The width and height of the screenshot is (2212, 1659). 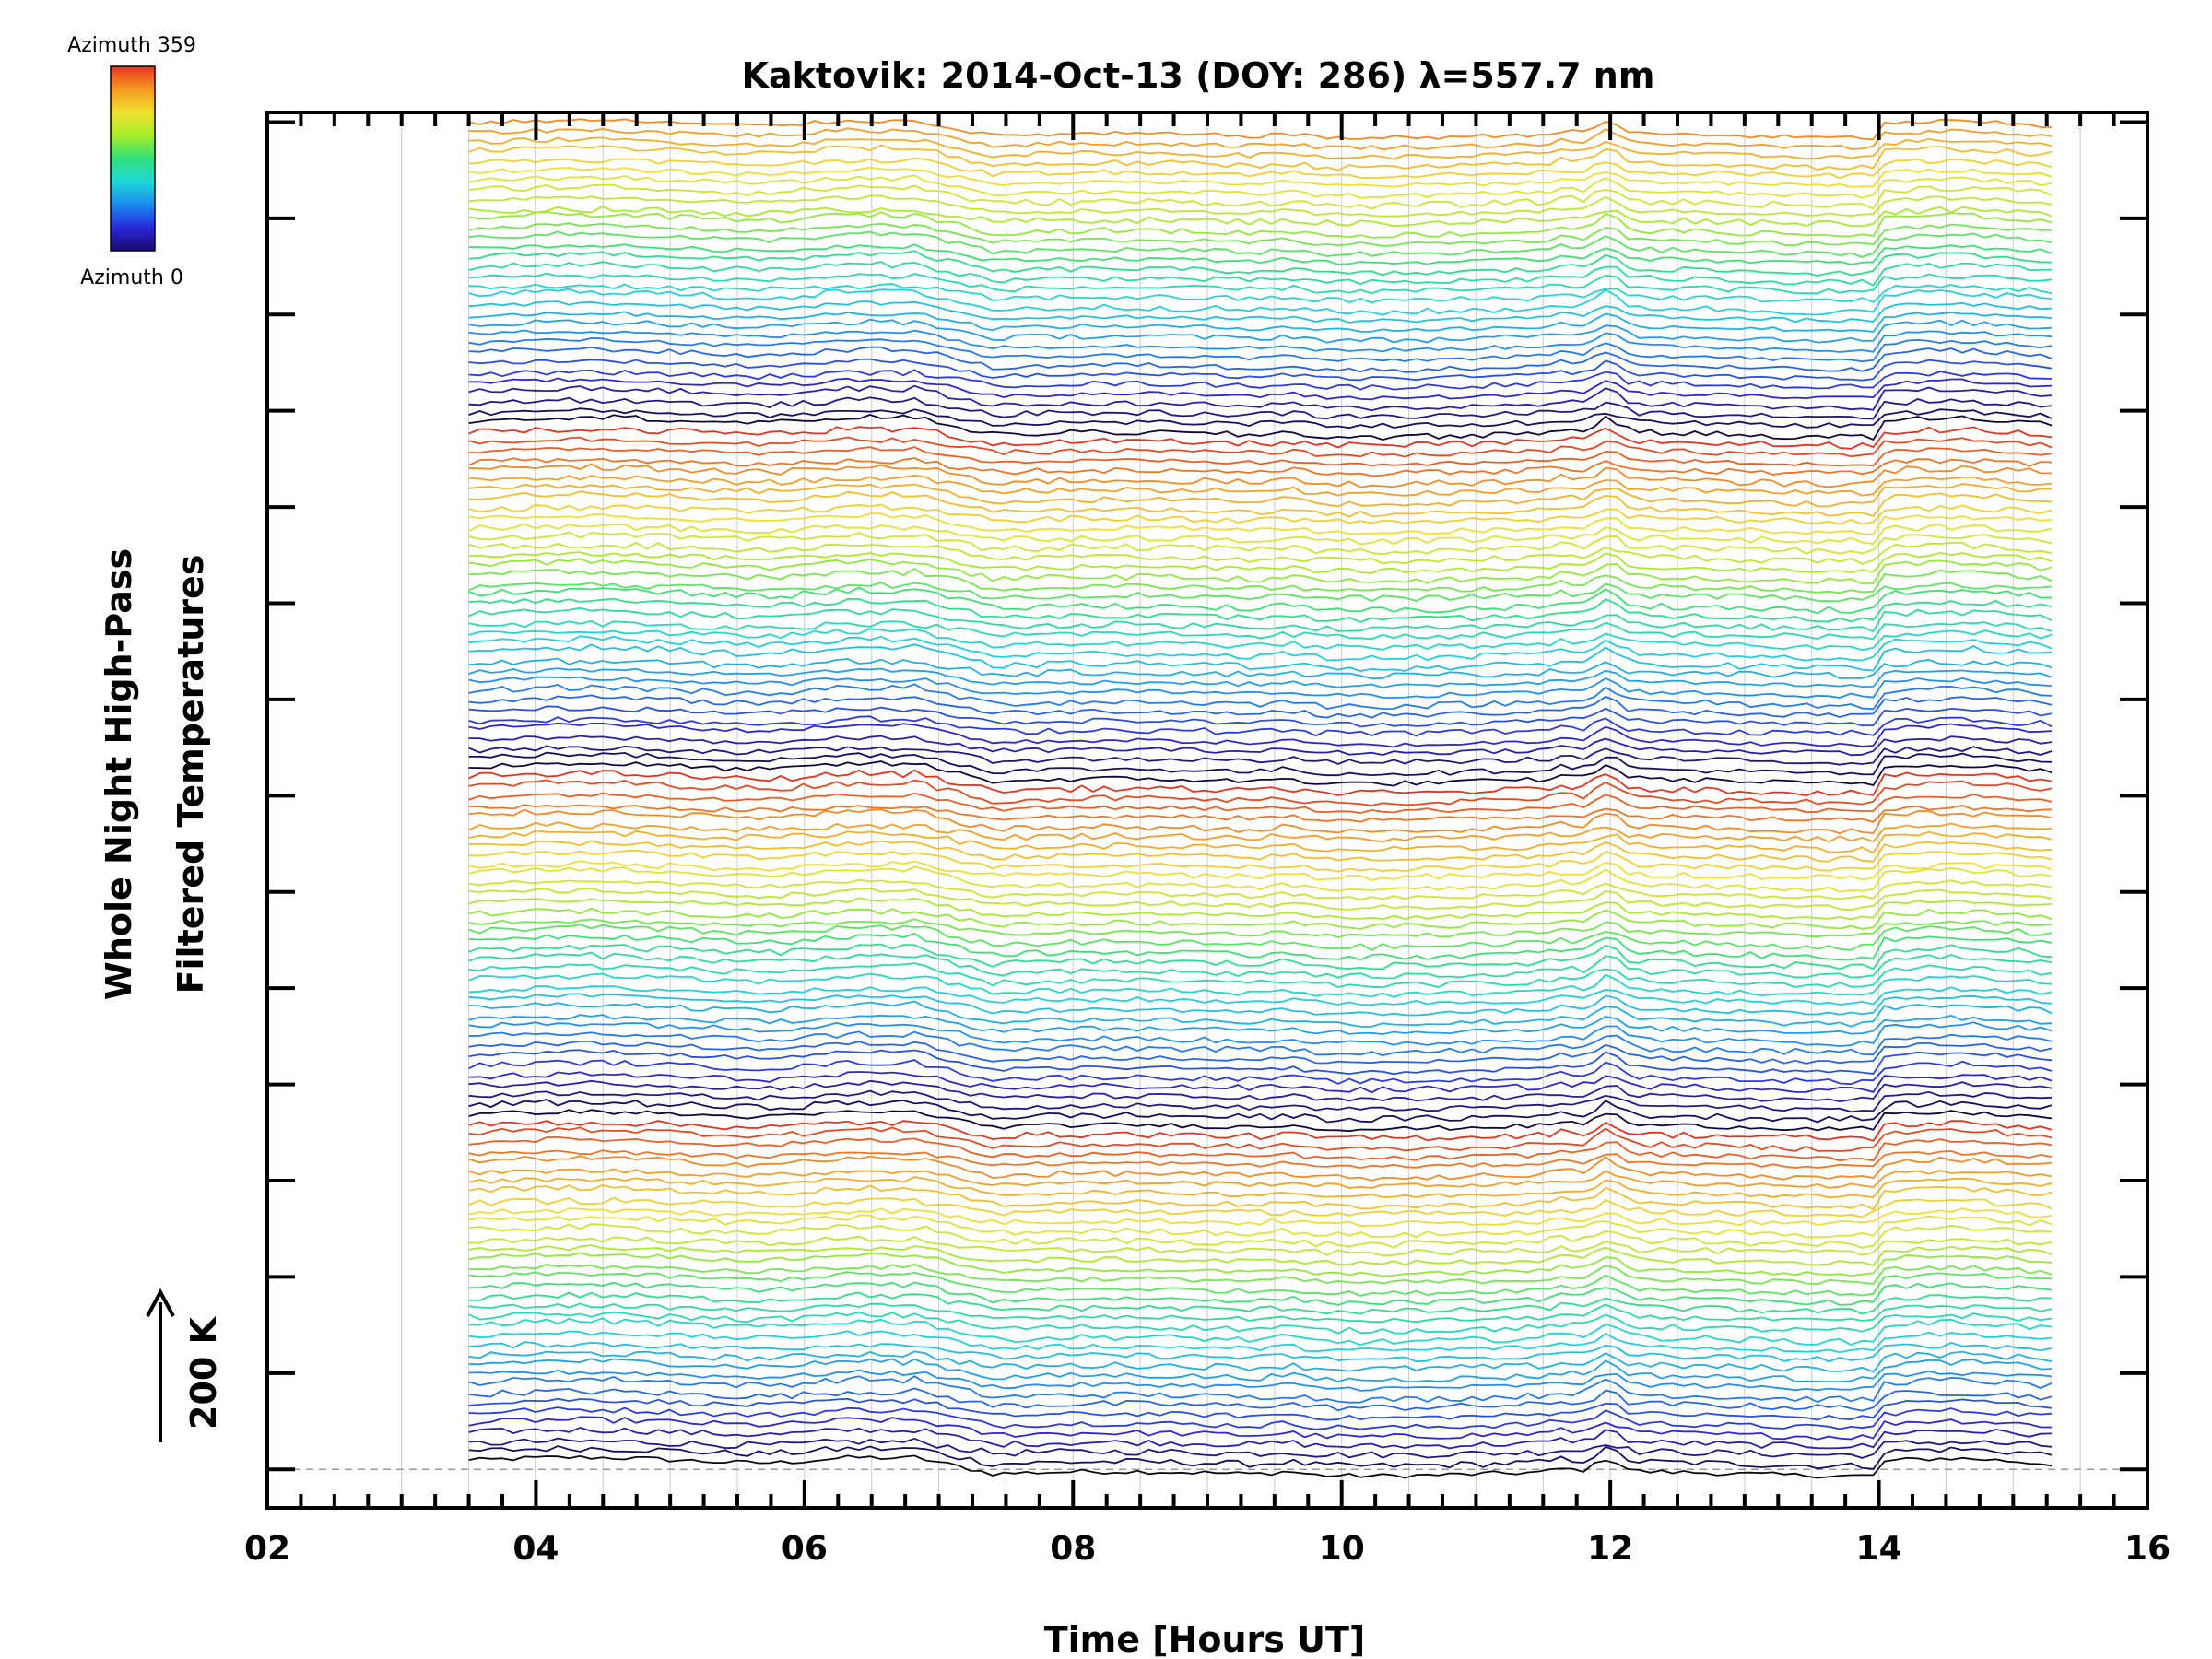 What do you see at coordinates (203, 1372) in the screenshot?
I see `scale-label: 200 K` at bounding box center [203, 1372].